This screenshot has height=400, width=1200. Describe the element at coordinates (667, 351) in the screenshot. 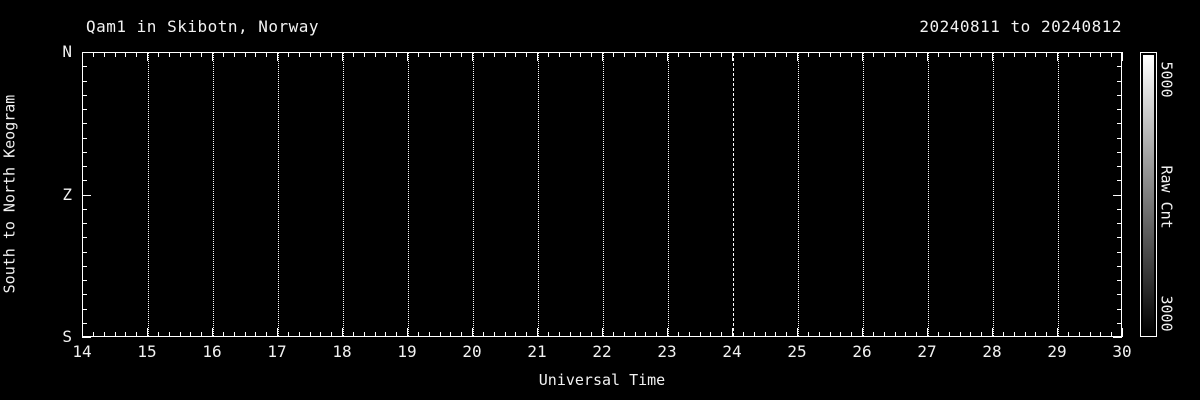

I see `x-tick-label: 23` at that location.